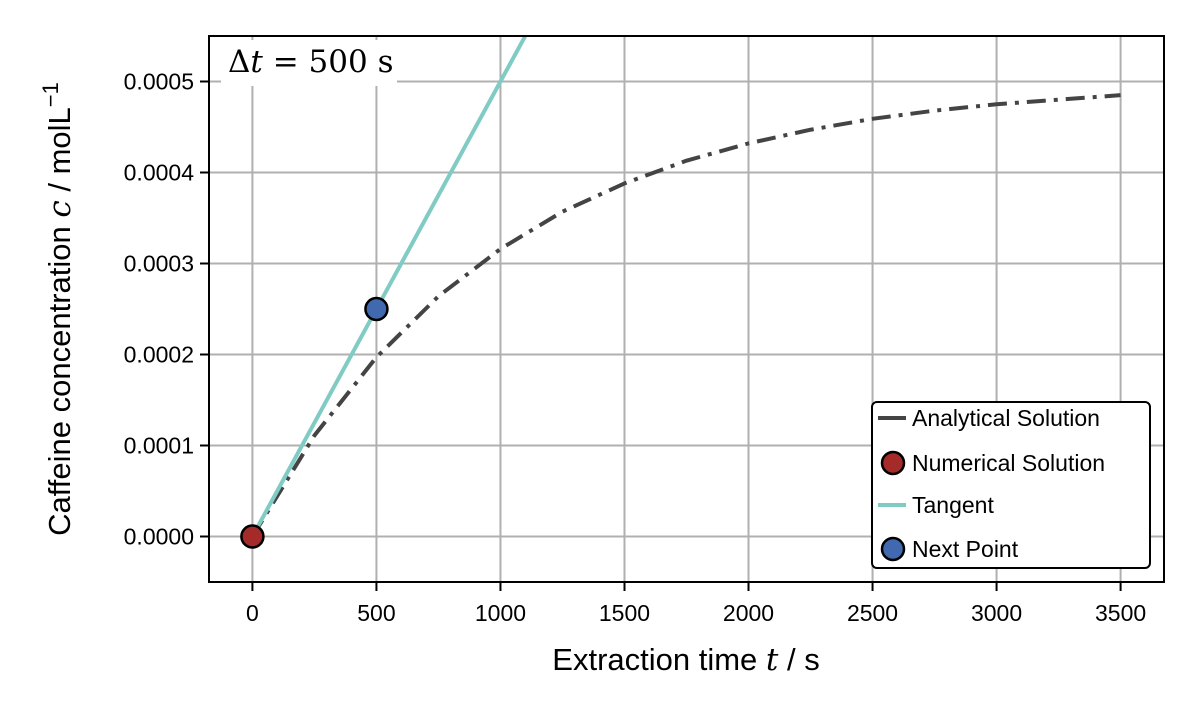 This screenshot has width=1200, height=720. I want to click on x-tick-label: 1500, so click(624, 613).